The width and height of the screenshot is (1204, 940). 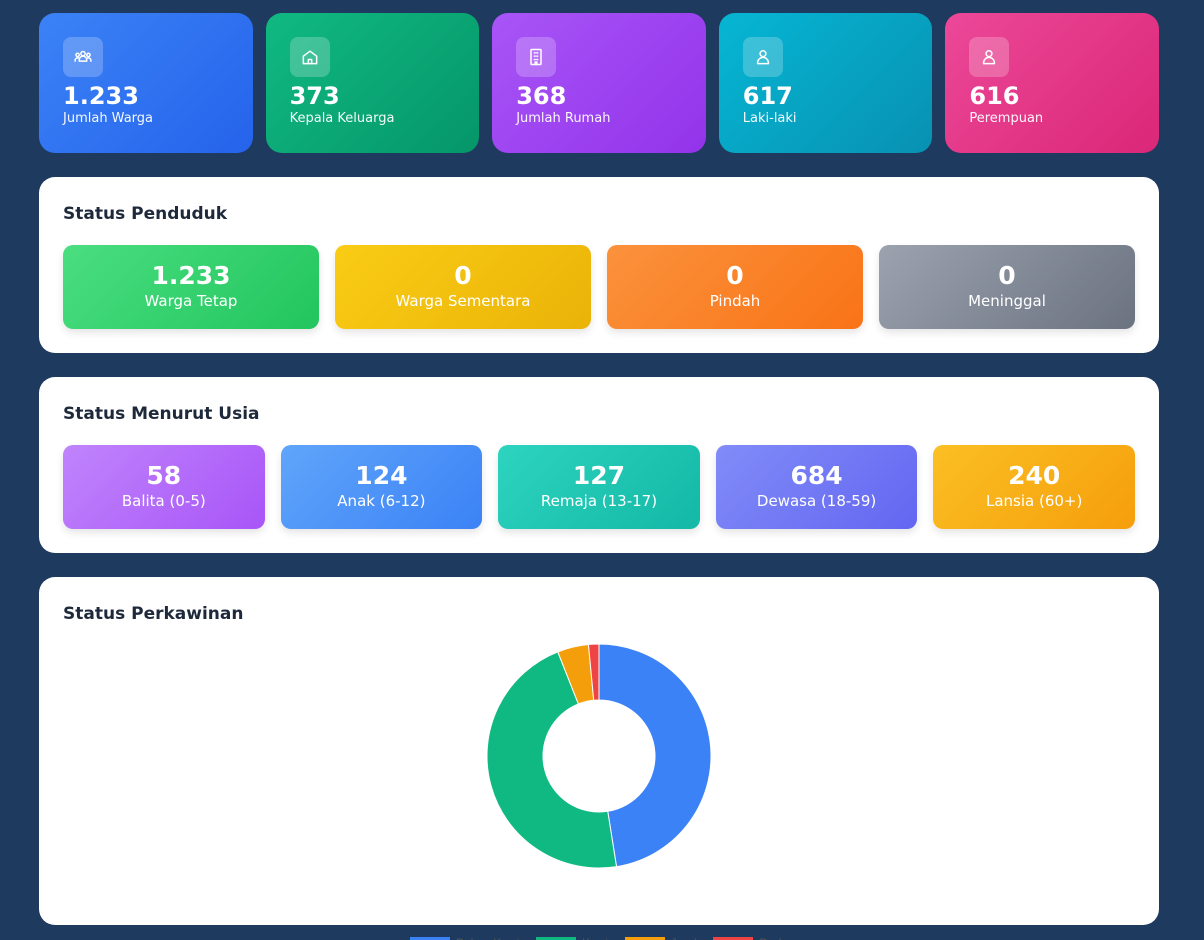 I want to click on legend-label: Janda, so click(x=687, y=938).